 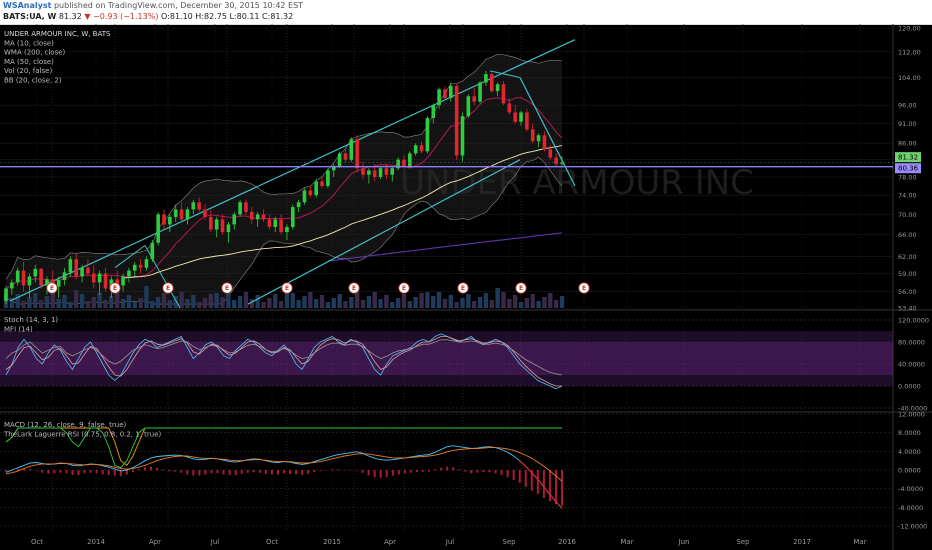 What do you see at coordinates (908, 169) in the screenshot?
I see `level-price-tag-text: 80.36` at bounding box center [908, 169].